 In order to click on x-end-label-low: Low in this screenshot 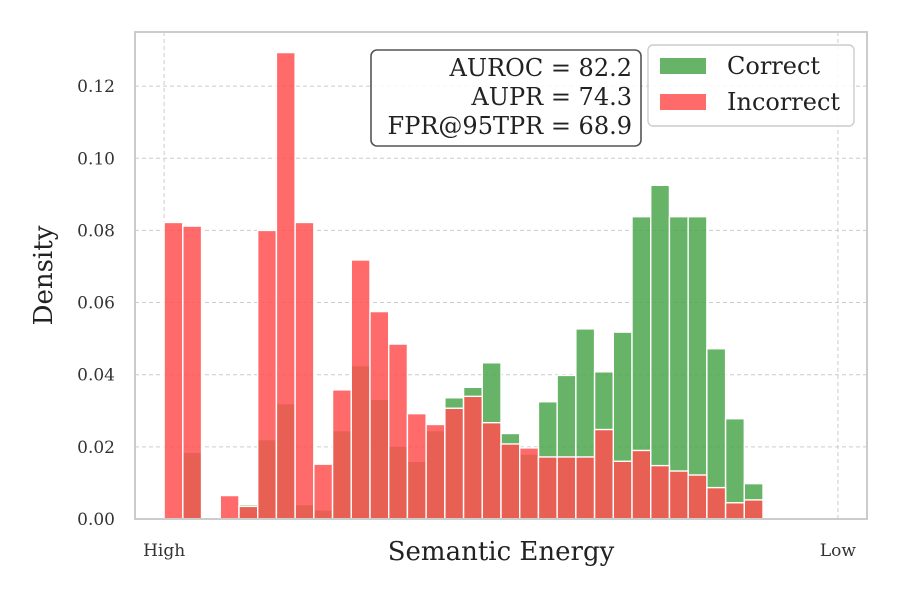, I will do `click(838, 551)`.